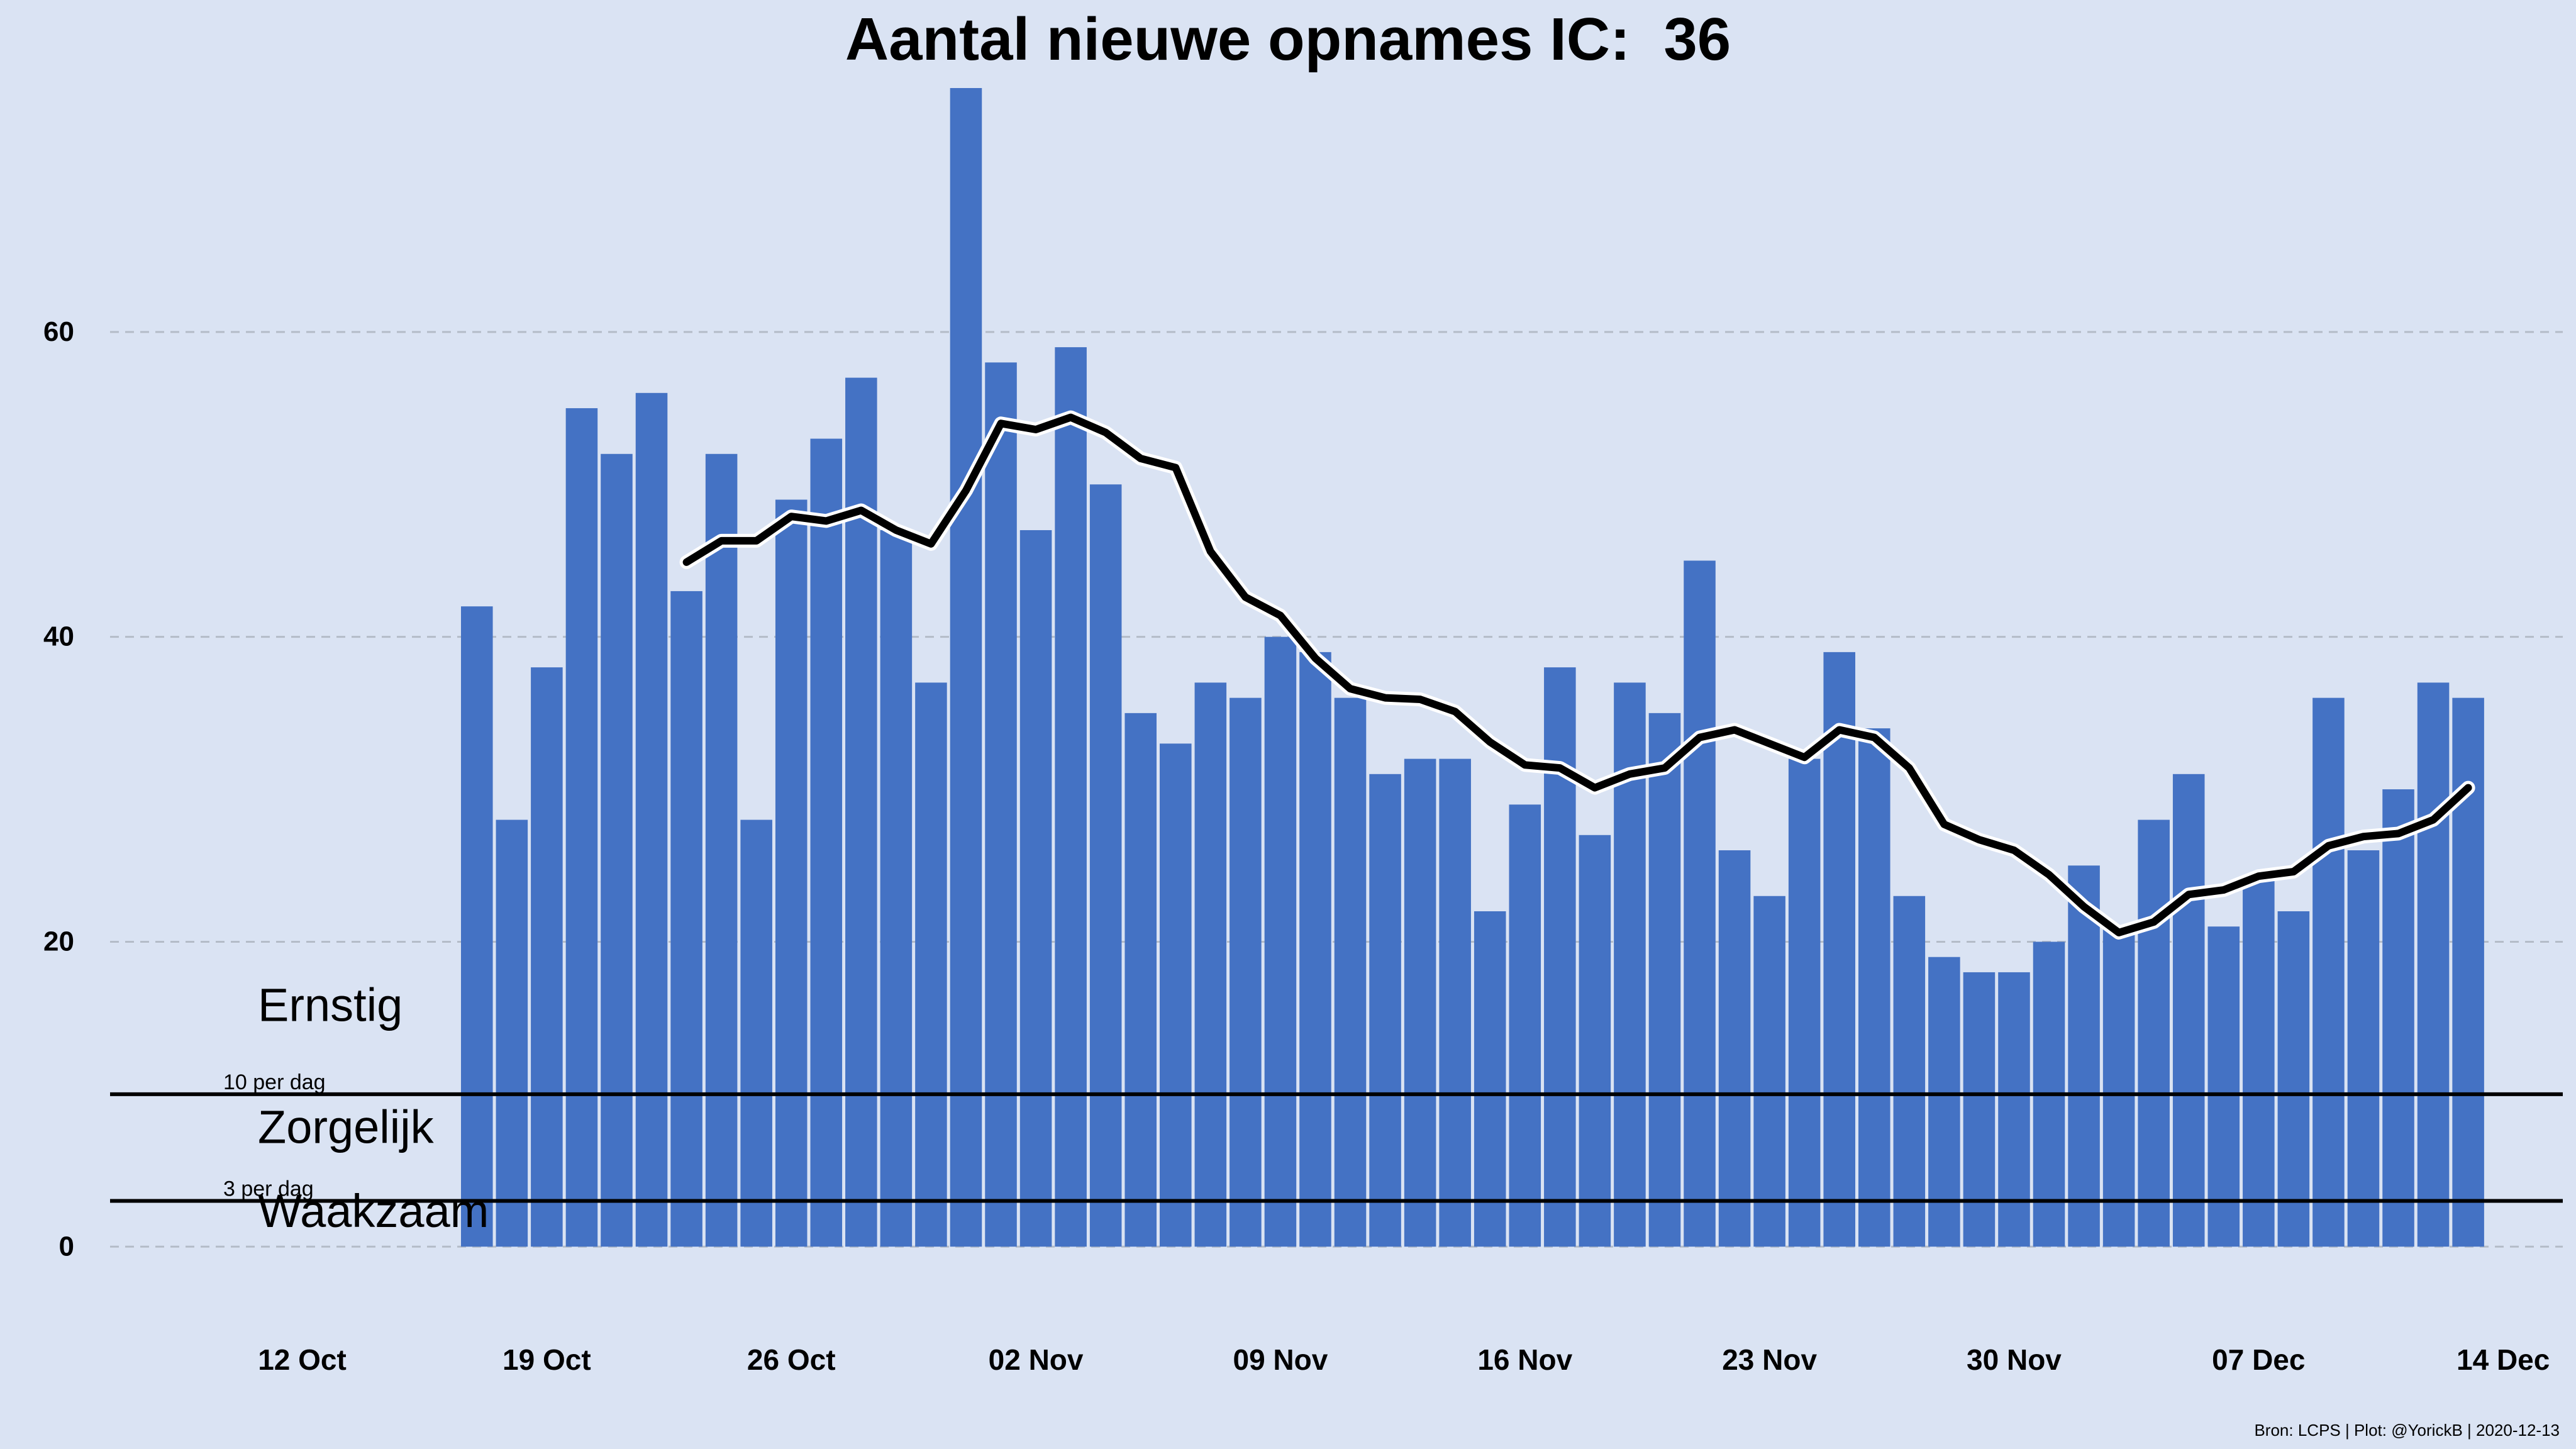 The image size is (2576, 1449). Describe the element at coordinates (373, 1211) in the screenshot. I see `zone-label: Waakzaam` at that location.